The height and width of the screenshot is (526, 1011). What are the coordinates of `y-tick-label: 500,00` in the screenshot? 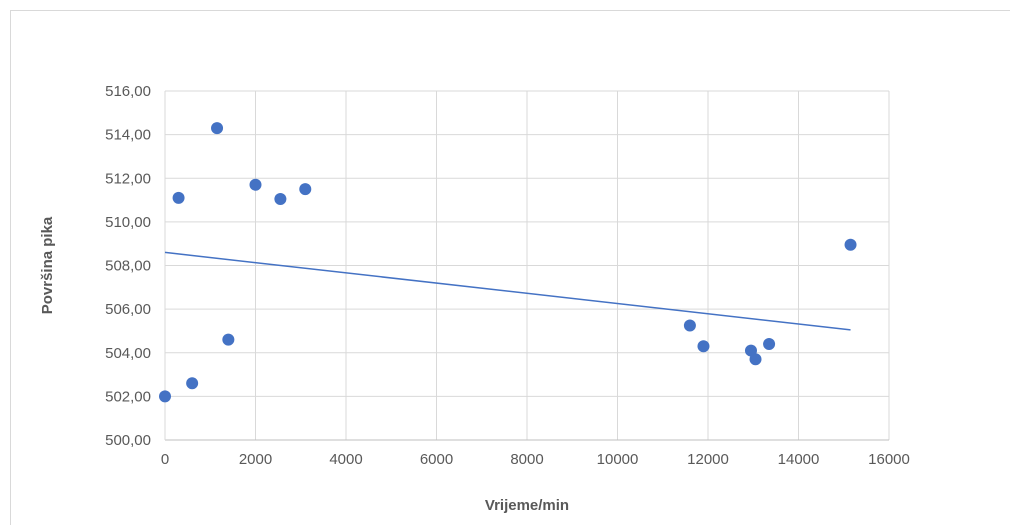 It's located at (128, 440).